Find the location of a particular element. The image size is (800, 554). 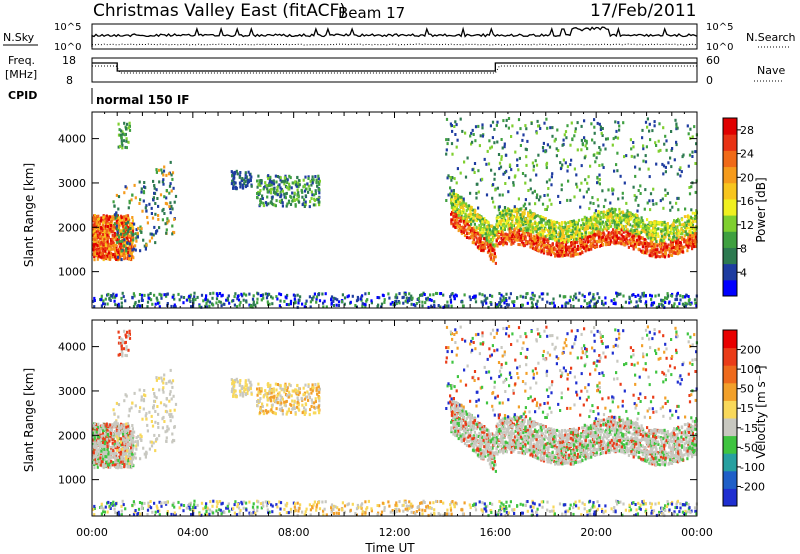

nave-series-line is located at coordinates (394, 69).